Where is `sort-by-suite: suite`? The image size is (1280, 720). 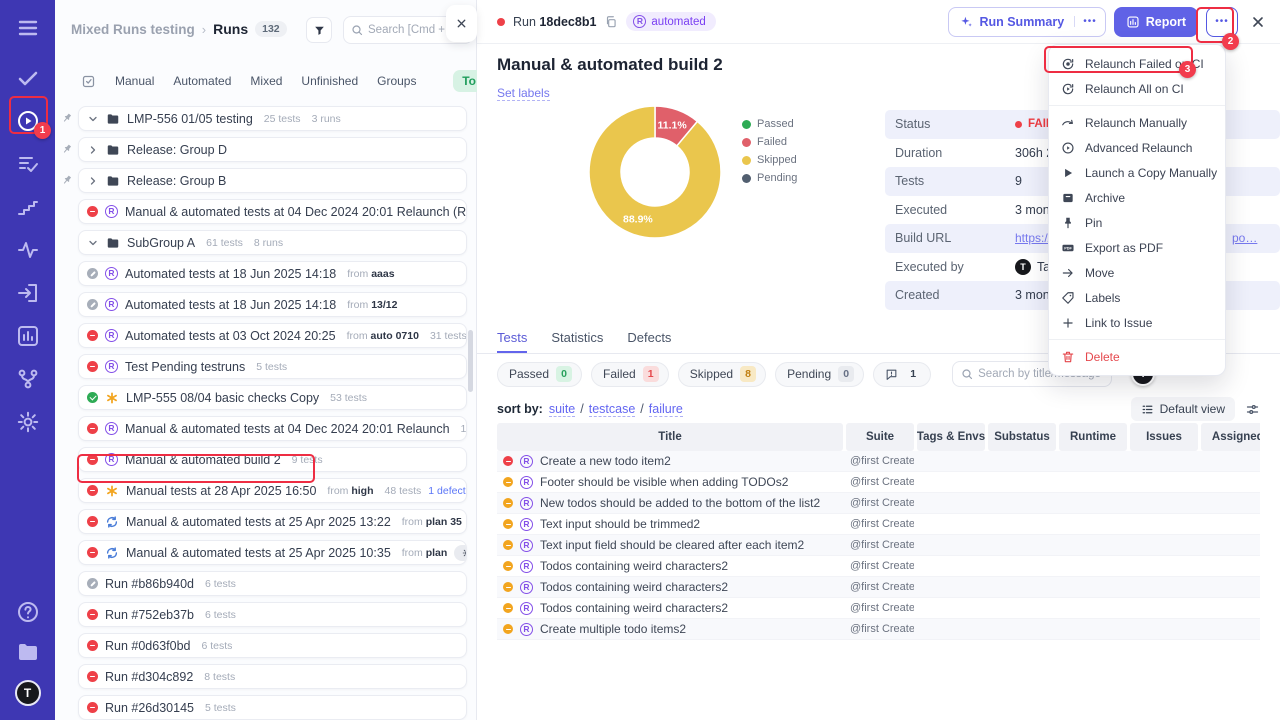 sort-by-suite: suite is located at coordinates (562, 409).